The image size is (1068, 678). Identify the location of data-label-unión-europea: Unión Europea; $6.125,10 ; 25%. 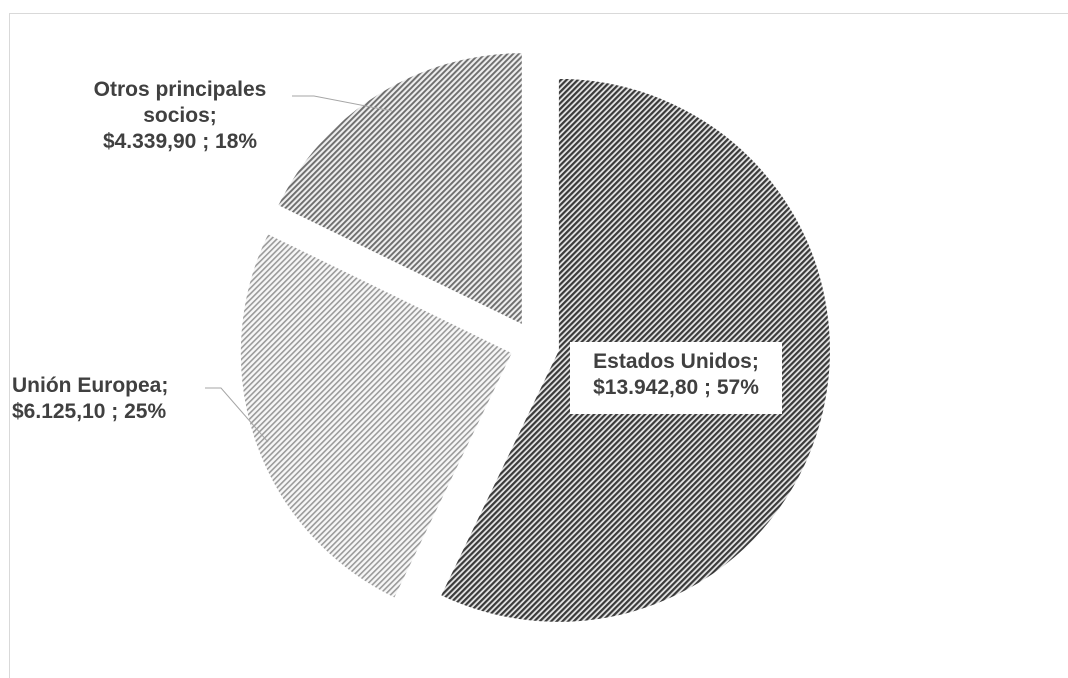
(90, 398).